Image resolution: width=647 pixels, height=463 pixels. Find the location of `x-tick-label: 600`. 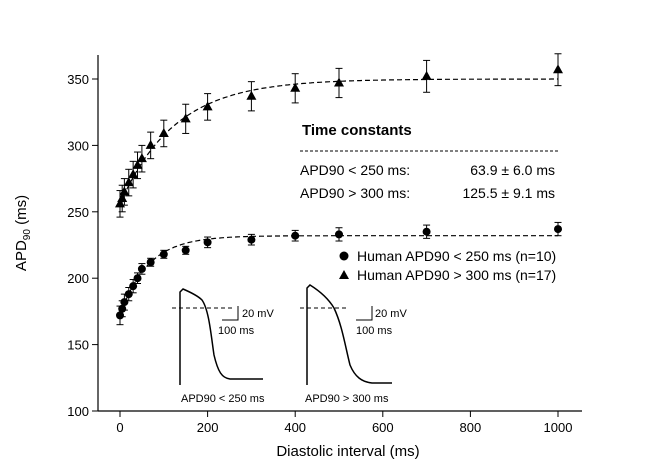

x-tick-label: 600 is located at coordinates (383, 427).